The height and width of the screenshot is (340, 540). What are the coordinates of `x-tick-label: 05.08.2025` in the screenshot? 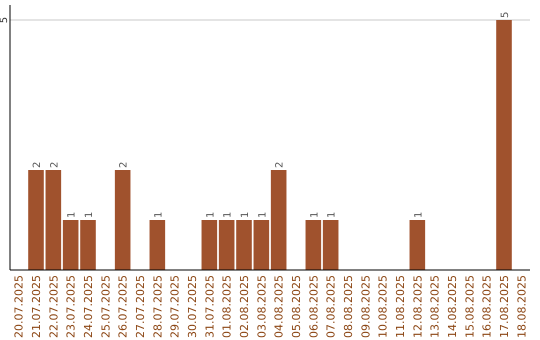 It's located at (296, 306).